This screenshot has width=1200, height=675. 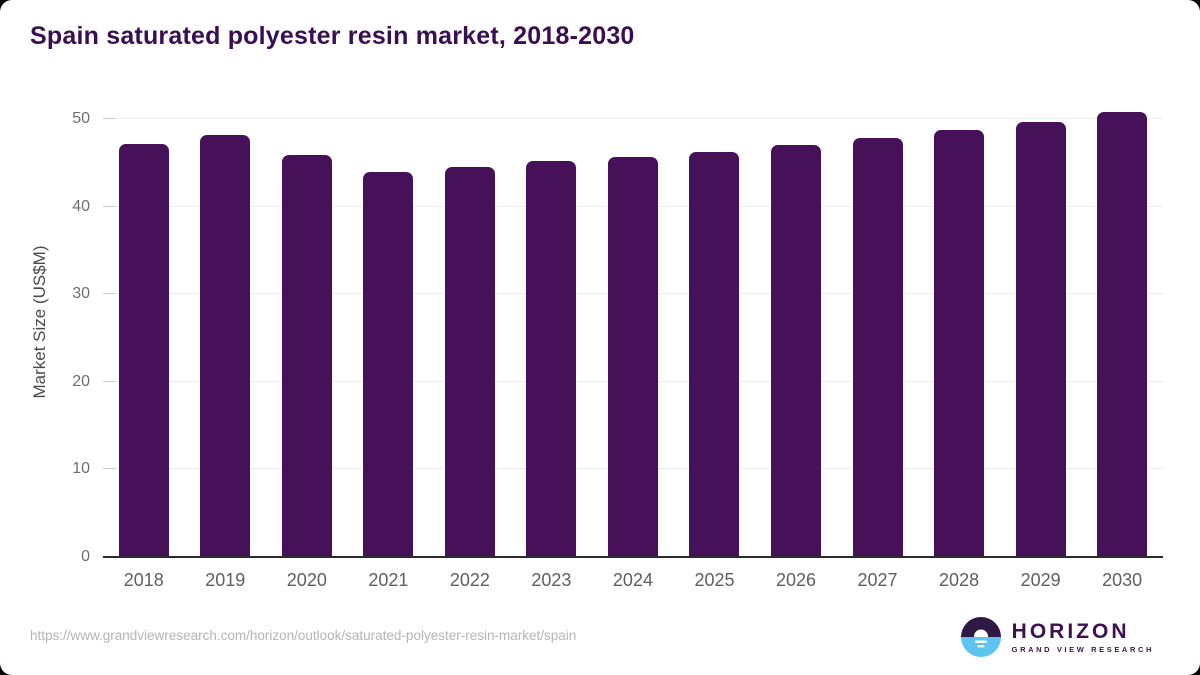 What do you see at coordinates (81, 469) in the screenshot?
I see `y-tick-label-10: 10` at bounding box center [81, 469].